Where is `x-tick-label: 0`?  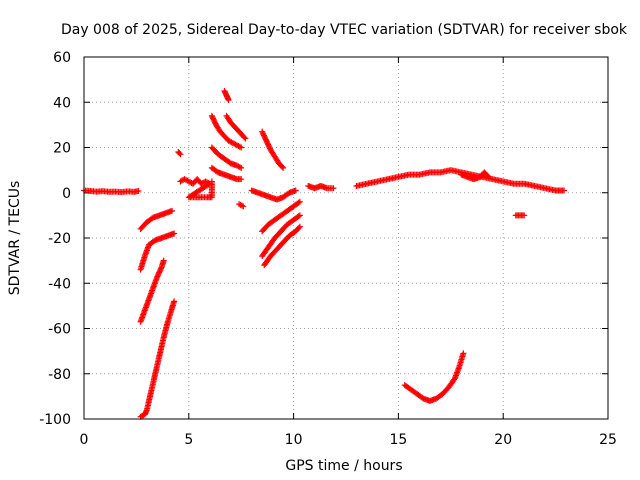 x-tick-label: 0 is located at coordinates (84, 440).